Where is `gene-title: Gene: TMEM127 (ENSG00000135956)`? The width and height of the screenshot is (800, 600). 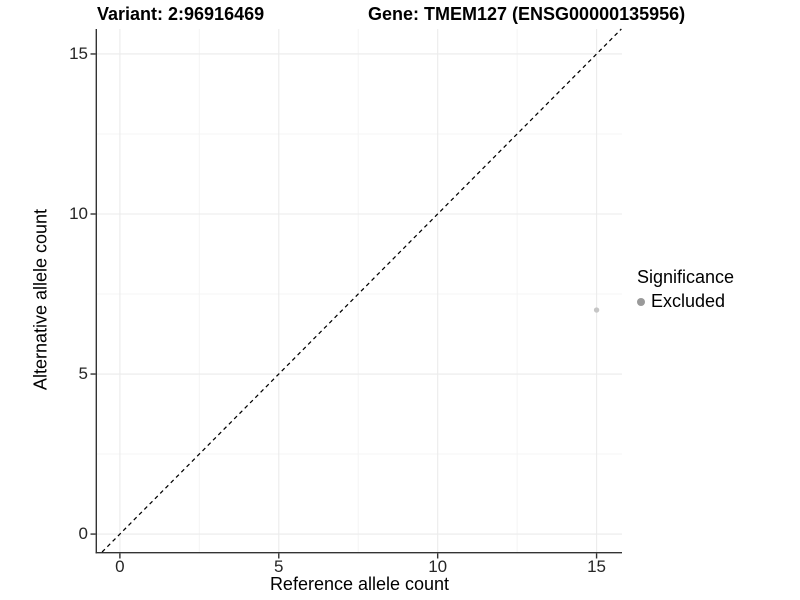 gene-title: Gene: TMEM127 (ENSG00000135956) is located at coordinates (527, 14).